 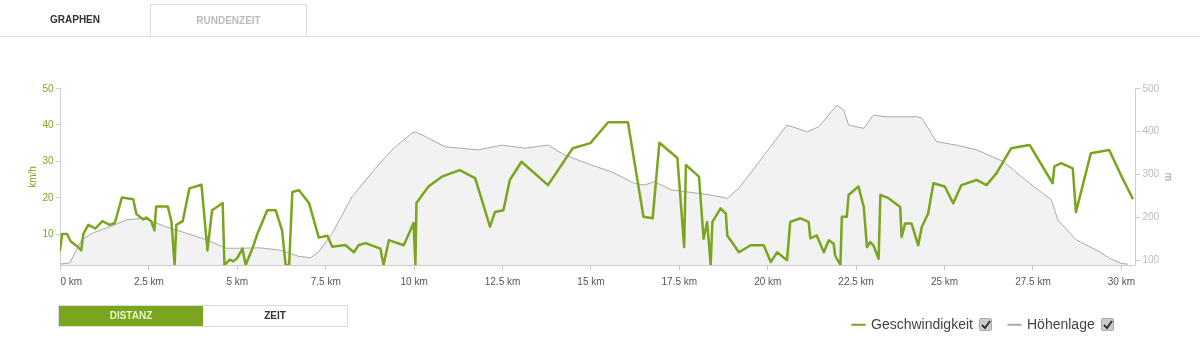 I want to click on legend-label: Geschwindigkeit, so click(x=922, y=323).